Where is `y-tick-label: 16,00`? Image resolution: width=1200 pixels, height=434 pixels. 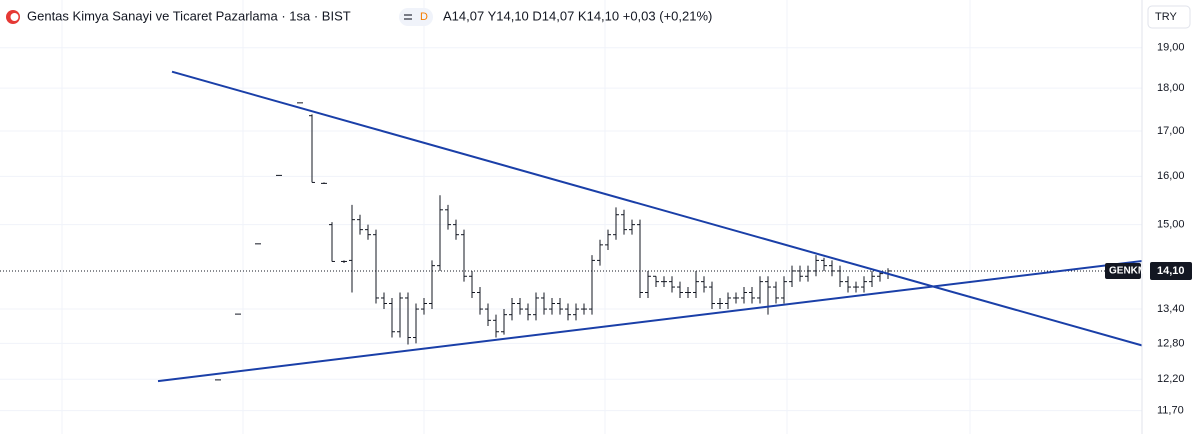 y-tick-label: 16,00 is located at coordinates (1171, 176).